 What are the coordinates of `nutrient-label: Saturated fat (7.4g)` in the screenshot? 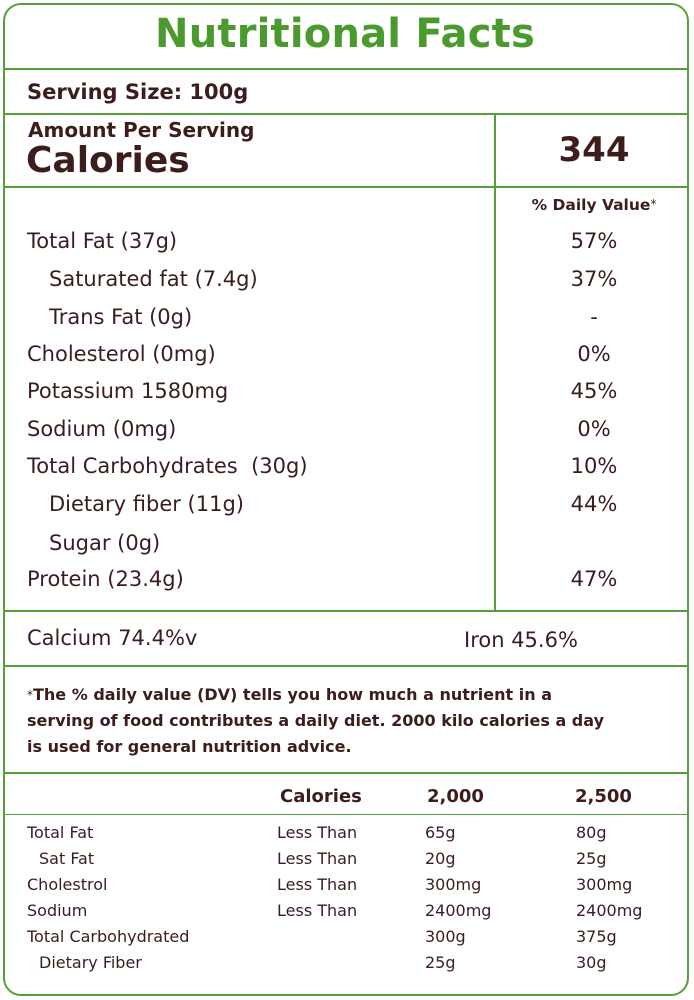 It's located at (153, 279).